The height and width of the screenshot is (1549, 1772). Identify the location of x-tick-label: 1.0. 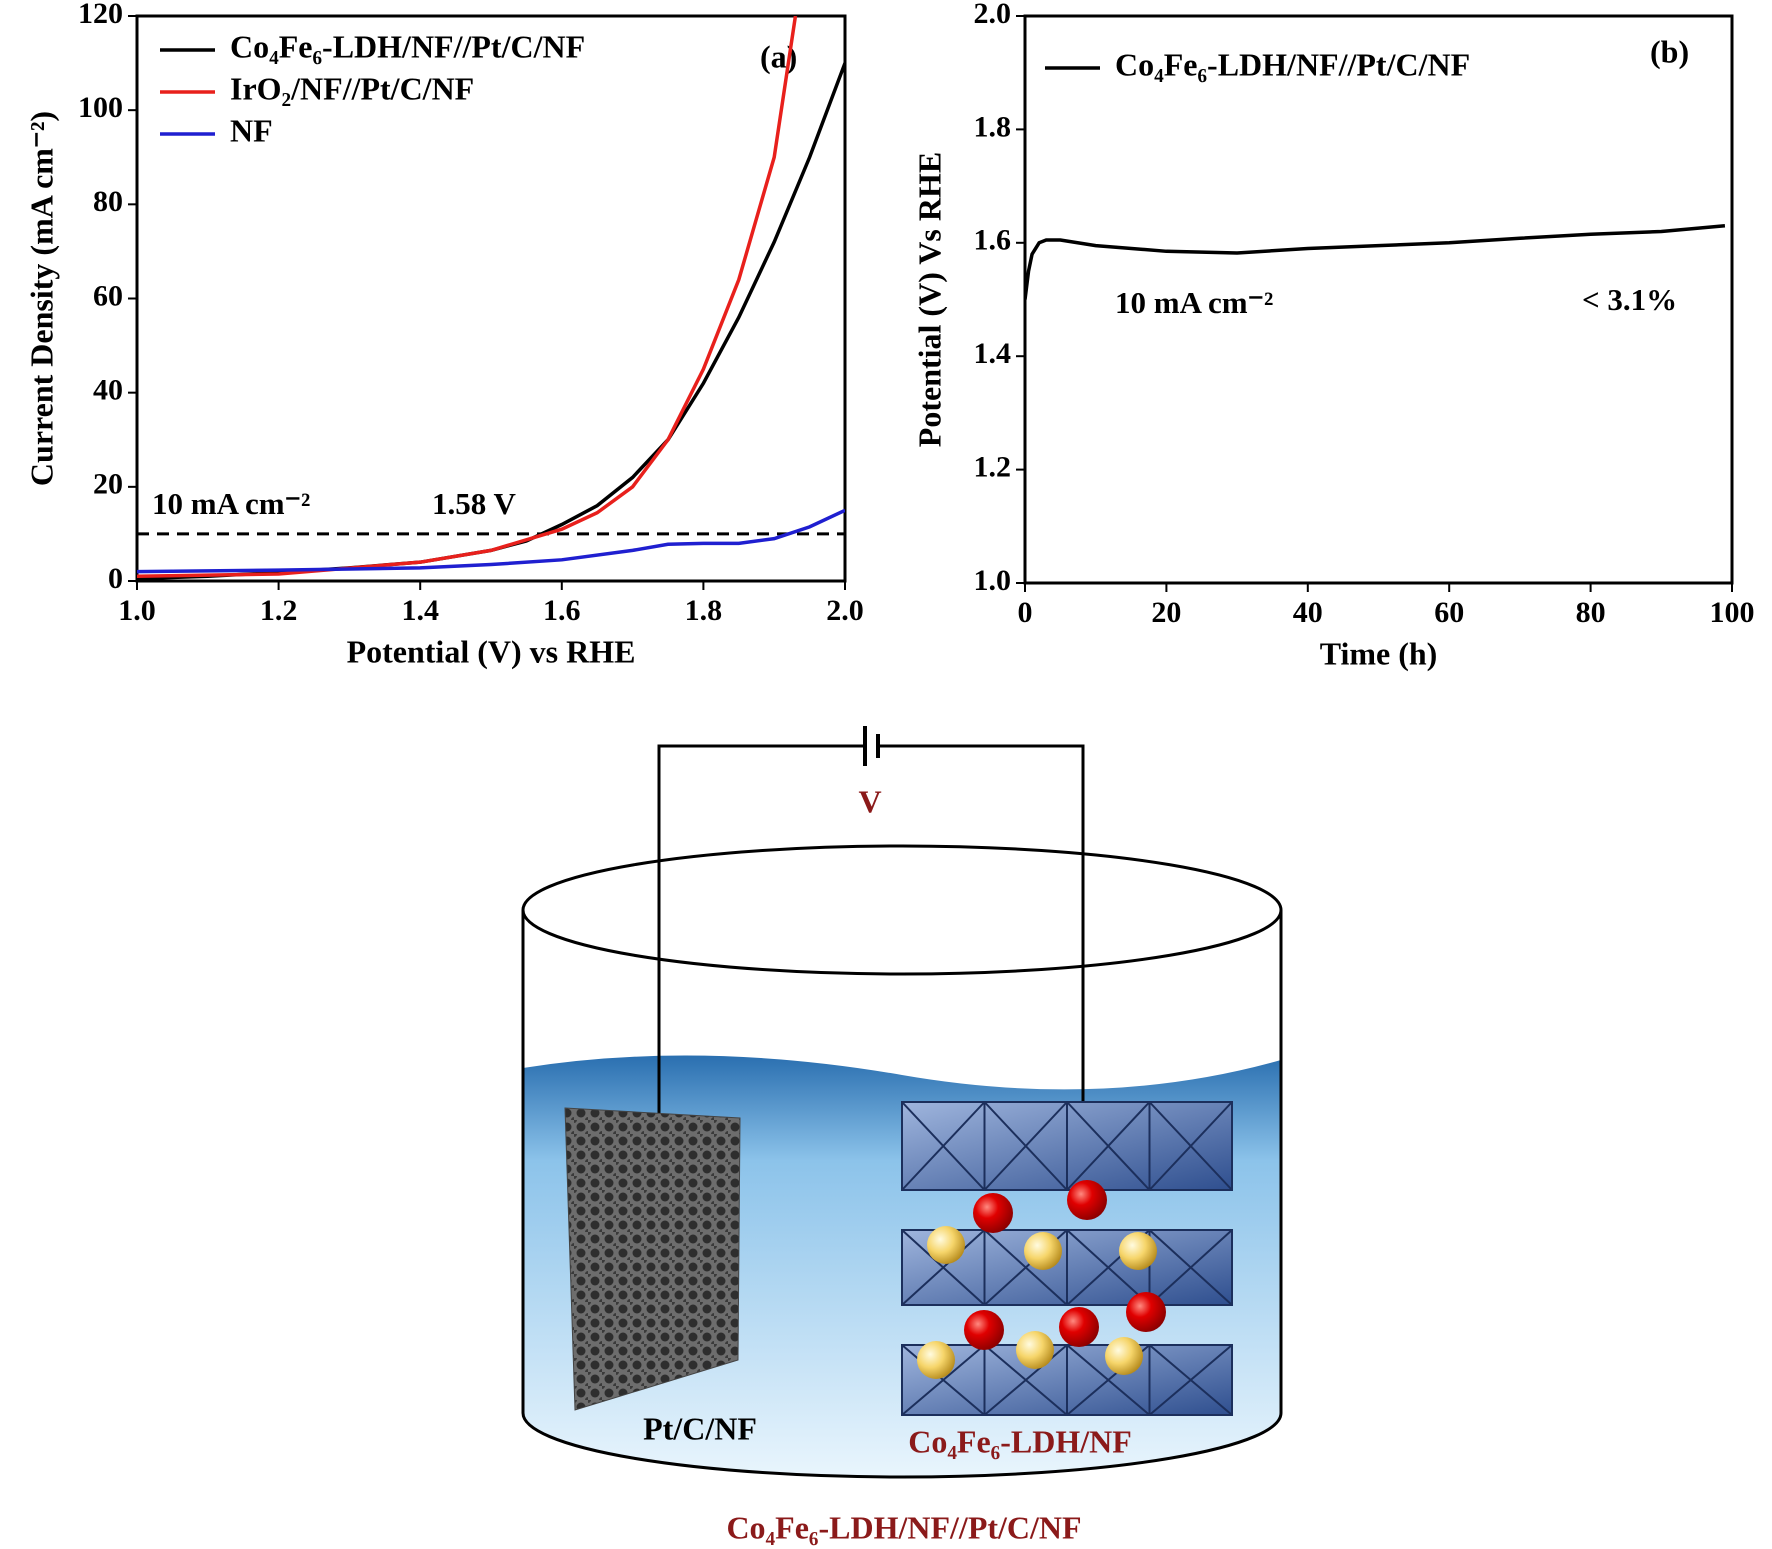
(137, 610).